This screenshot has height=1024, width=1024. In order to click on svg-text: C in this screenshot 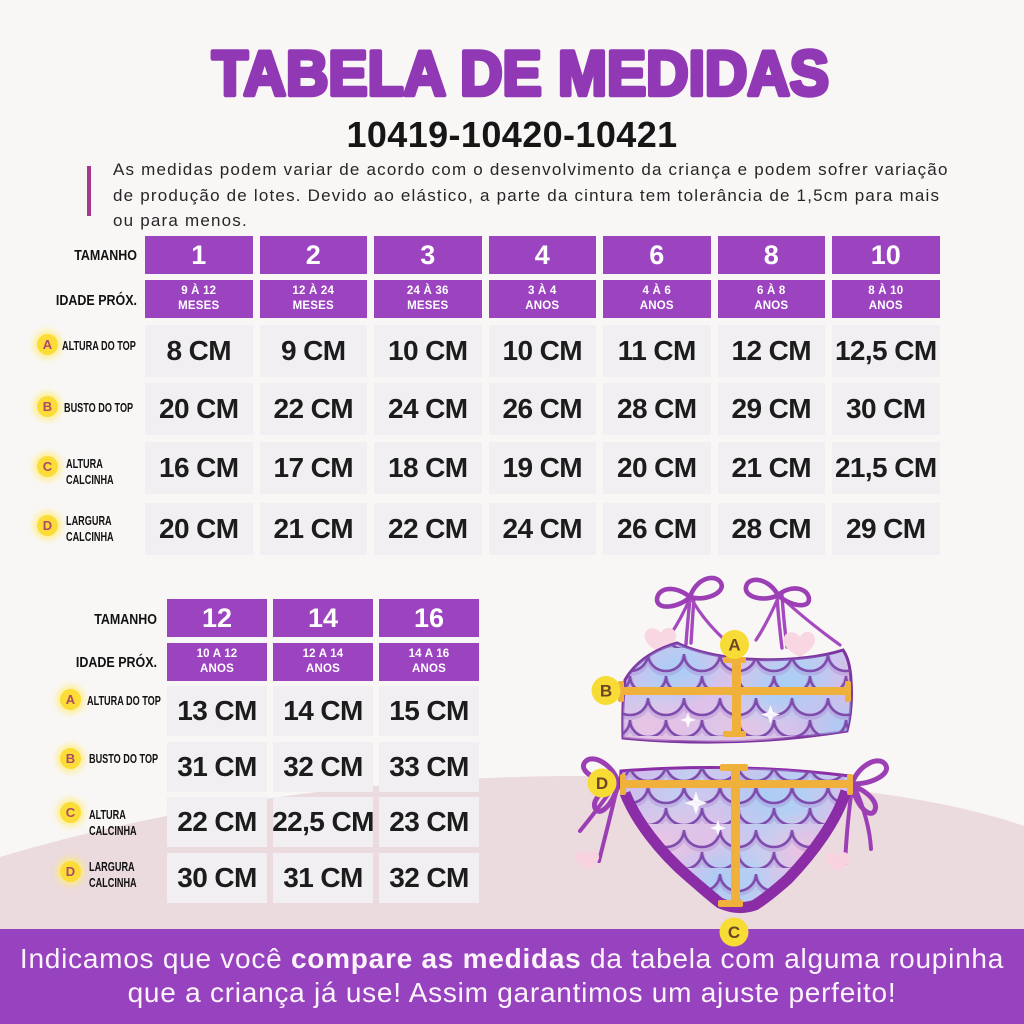, I will do `click(734, 932)`.